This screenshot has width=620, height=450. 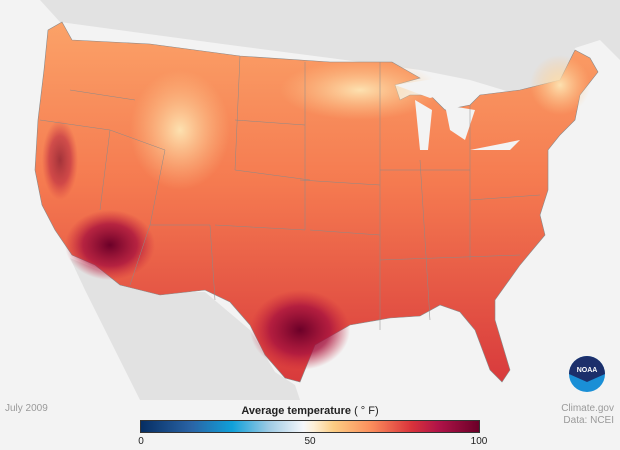 I want to click on legend-tick-0: 0, so click(x=141, y=441).